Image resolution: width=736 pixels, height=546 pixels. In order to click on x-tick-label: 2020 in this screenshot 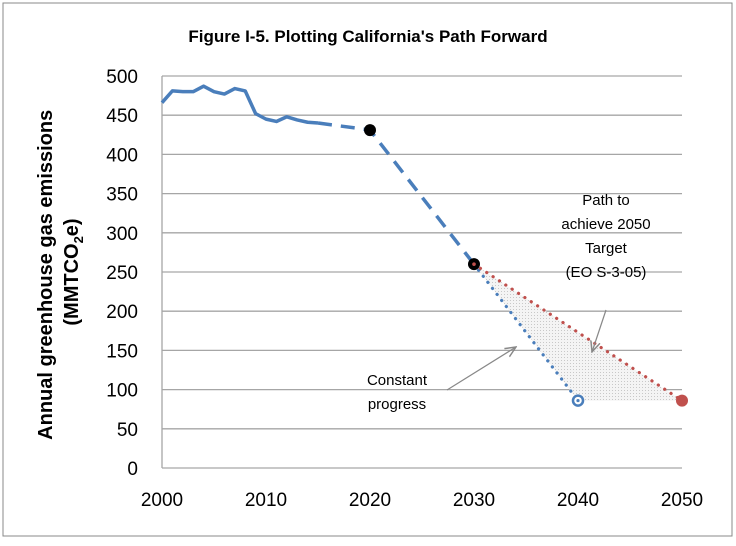, I will do `click(370, 500)`.